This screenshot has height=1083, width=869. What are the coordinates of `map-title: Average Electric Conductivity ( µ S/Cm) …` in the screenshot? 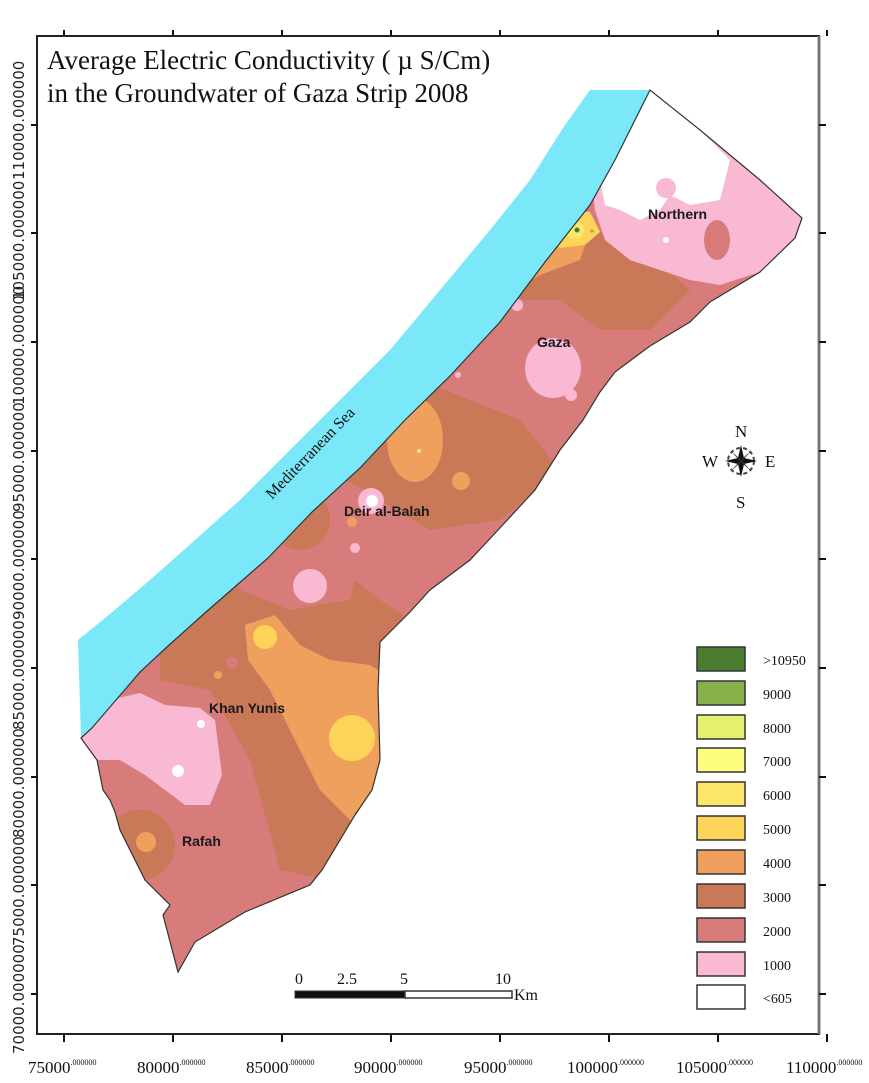 It's located at (268, 77).